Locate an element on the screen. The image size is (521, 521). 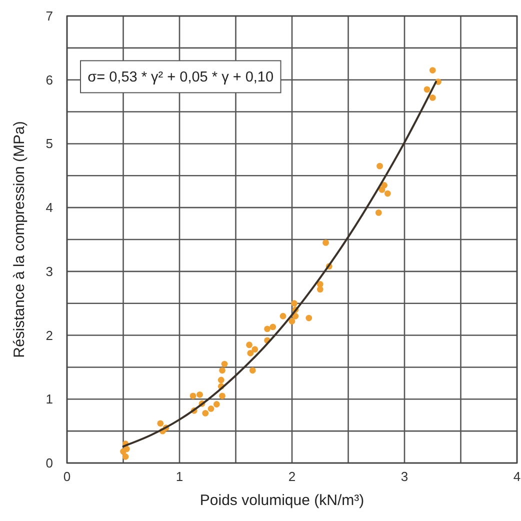
x-axis-title: Poids volumique (kN/m³) is located at coordinates (282, 500).